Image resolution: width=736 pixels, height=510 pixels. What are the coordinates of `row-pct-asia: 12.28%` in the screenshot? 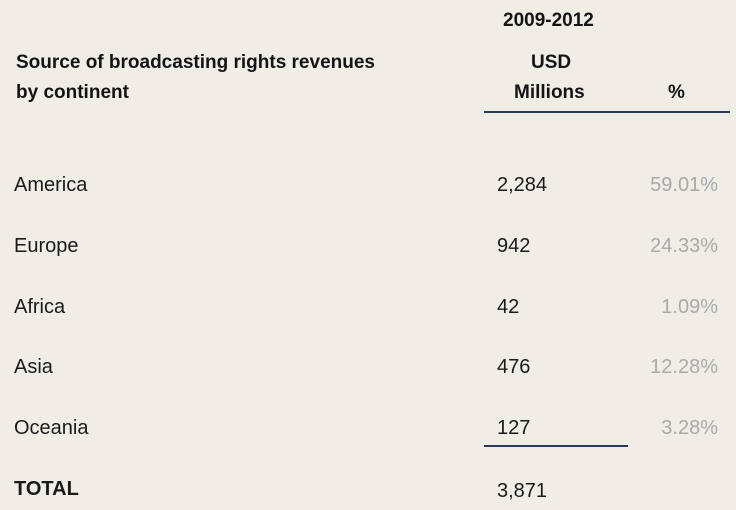 It's located at (684, 367).